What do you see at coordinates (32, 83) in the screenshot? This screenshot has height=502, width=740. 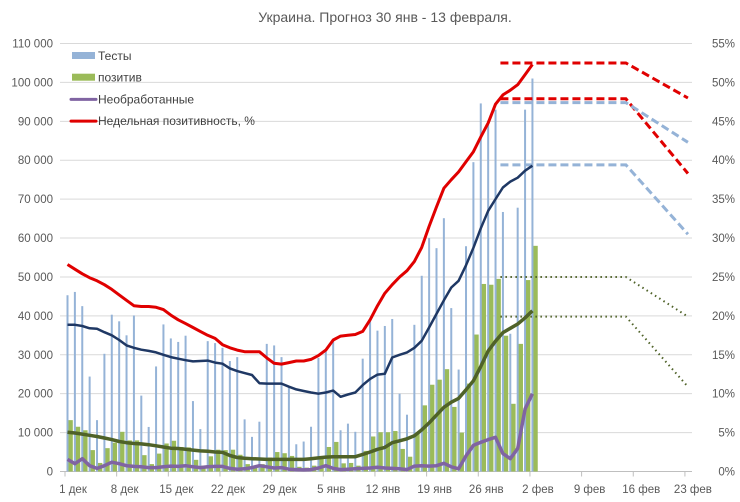 I see `left-axis-tick-label: 100 000` at bounding box center [32, 83].